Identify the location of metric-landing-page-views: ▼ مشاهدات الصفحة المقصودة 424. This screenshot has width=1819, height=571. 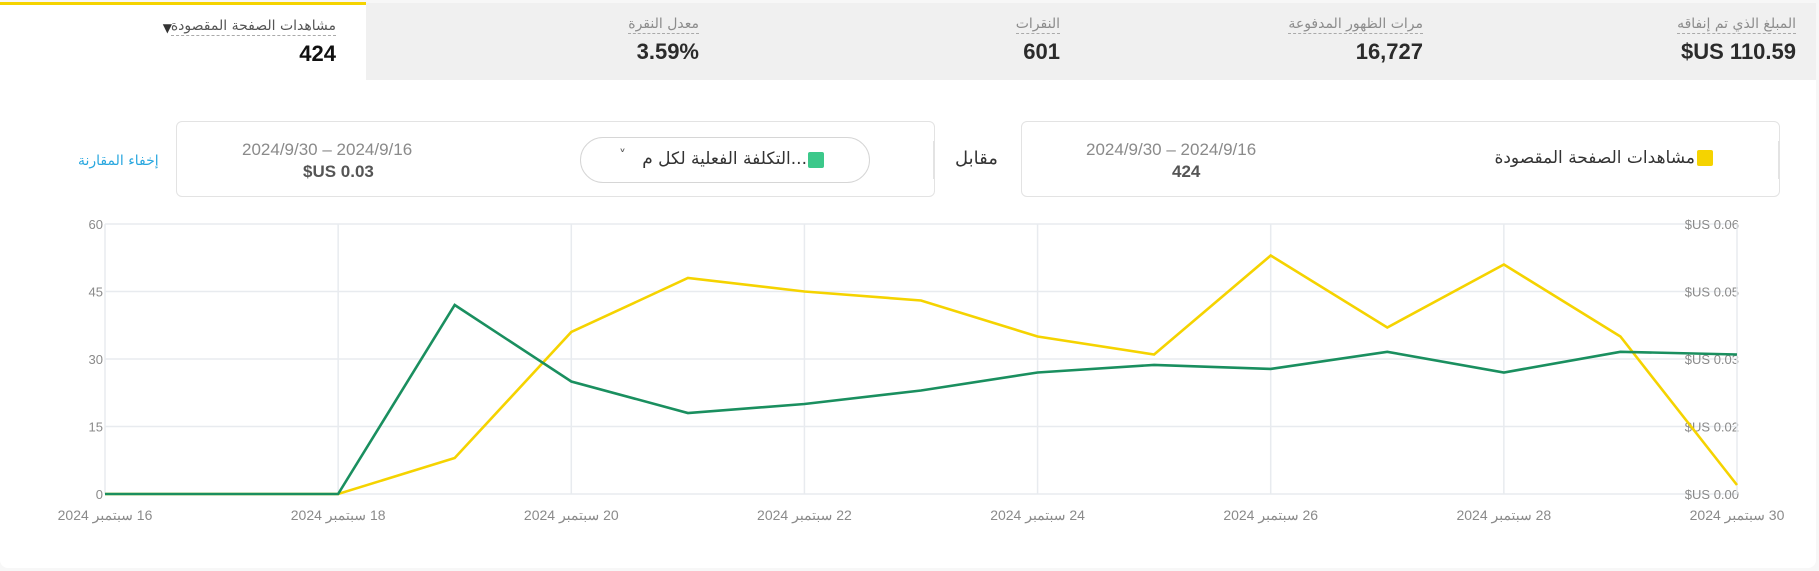
(183, 41).